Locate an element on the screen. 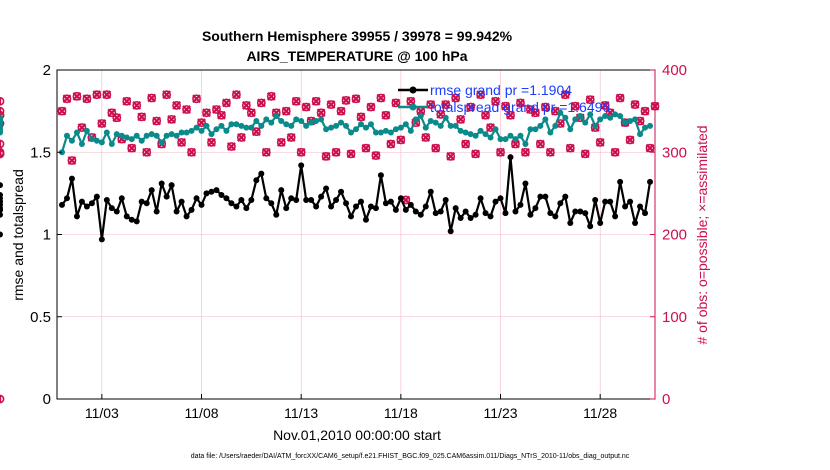 This screenshot has height=470, width=830. left-y-ticks: 0 0.5 1 1.5 2 is located at coordinates (46, 235).